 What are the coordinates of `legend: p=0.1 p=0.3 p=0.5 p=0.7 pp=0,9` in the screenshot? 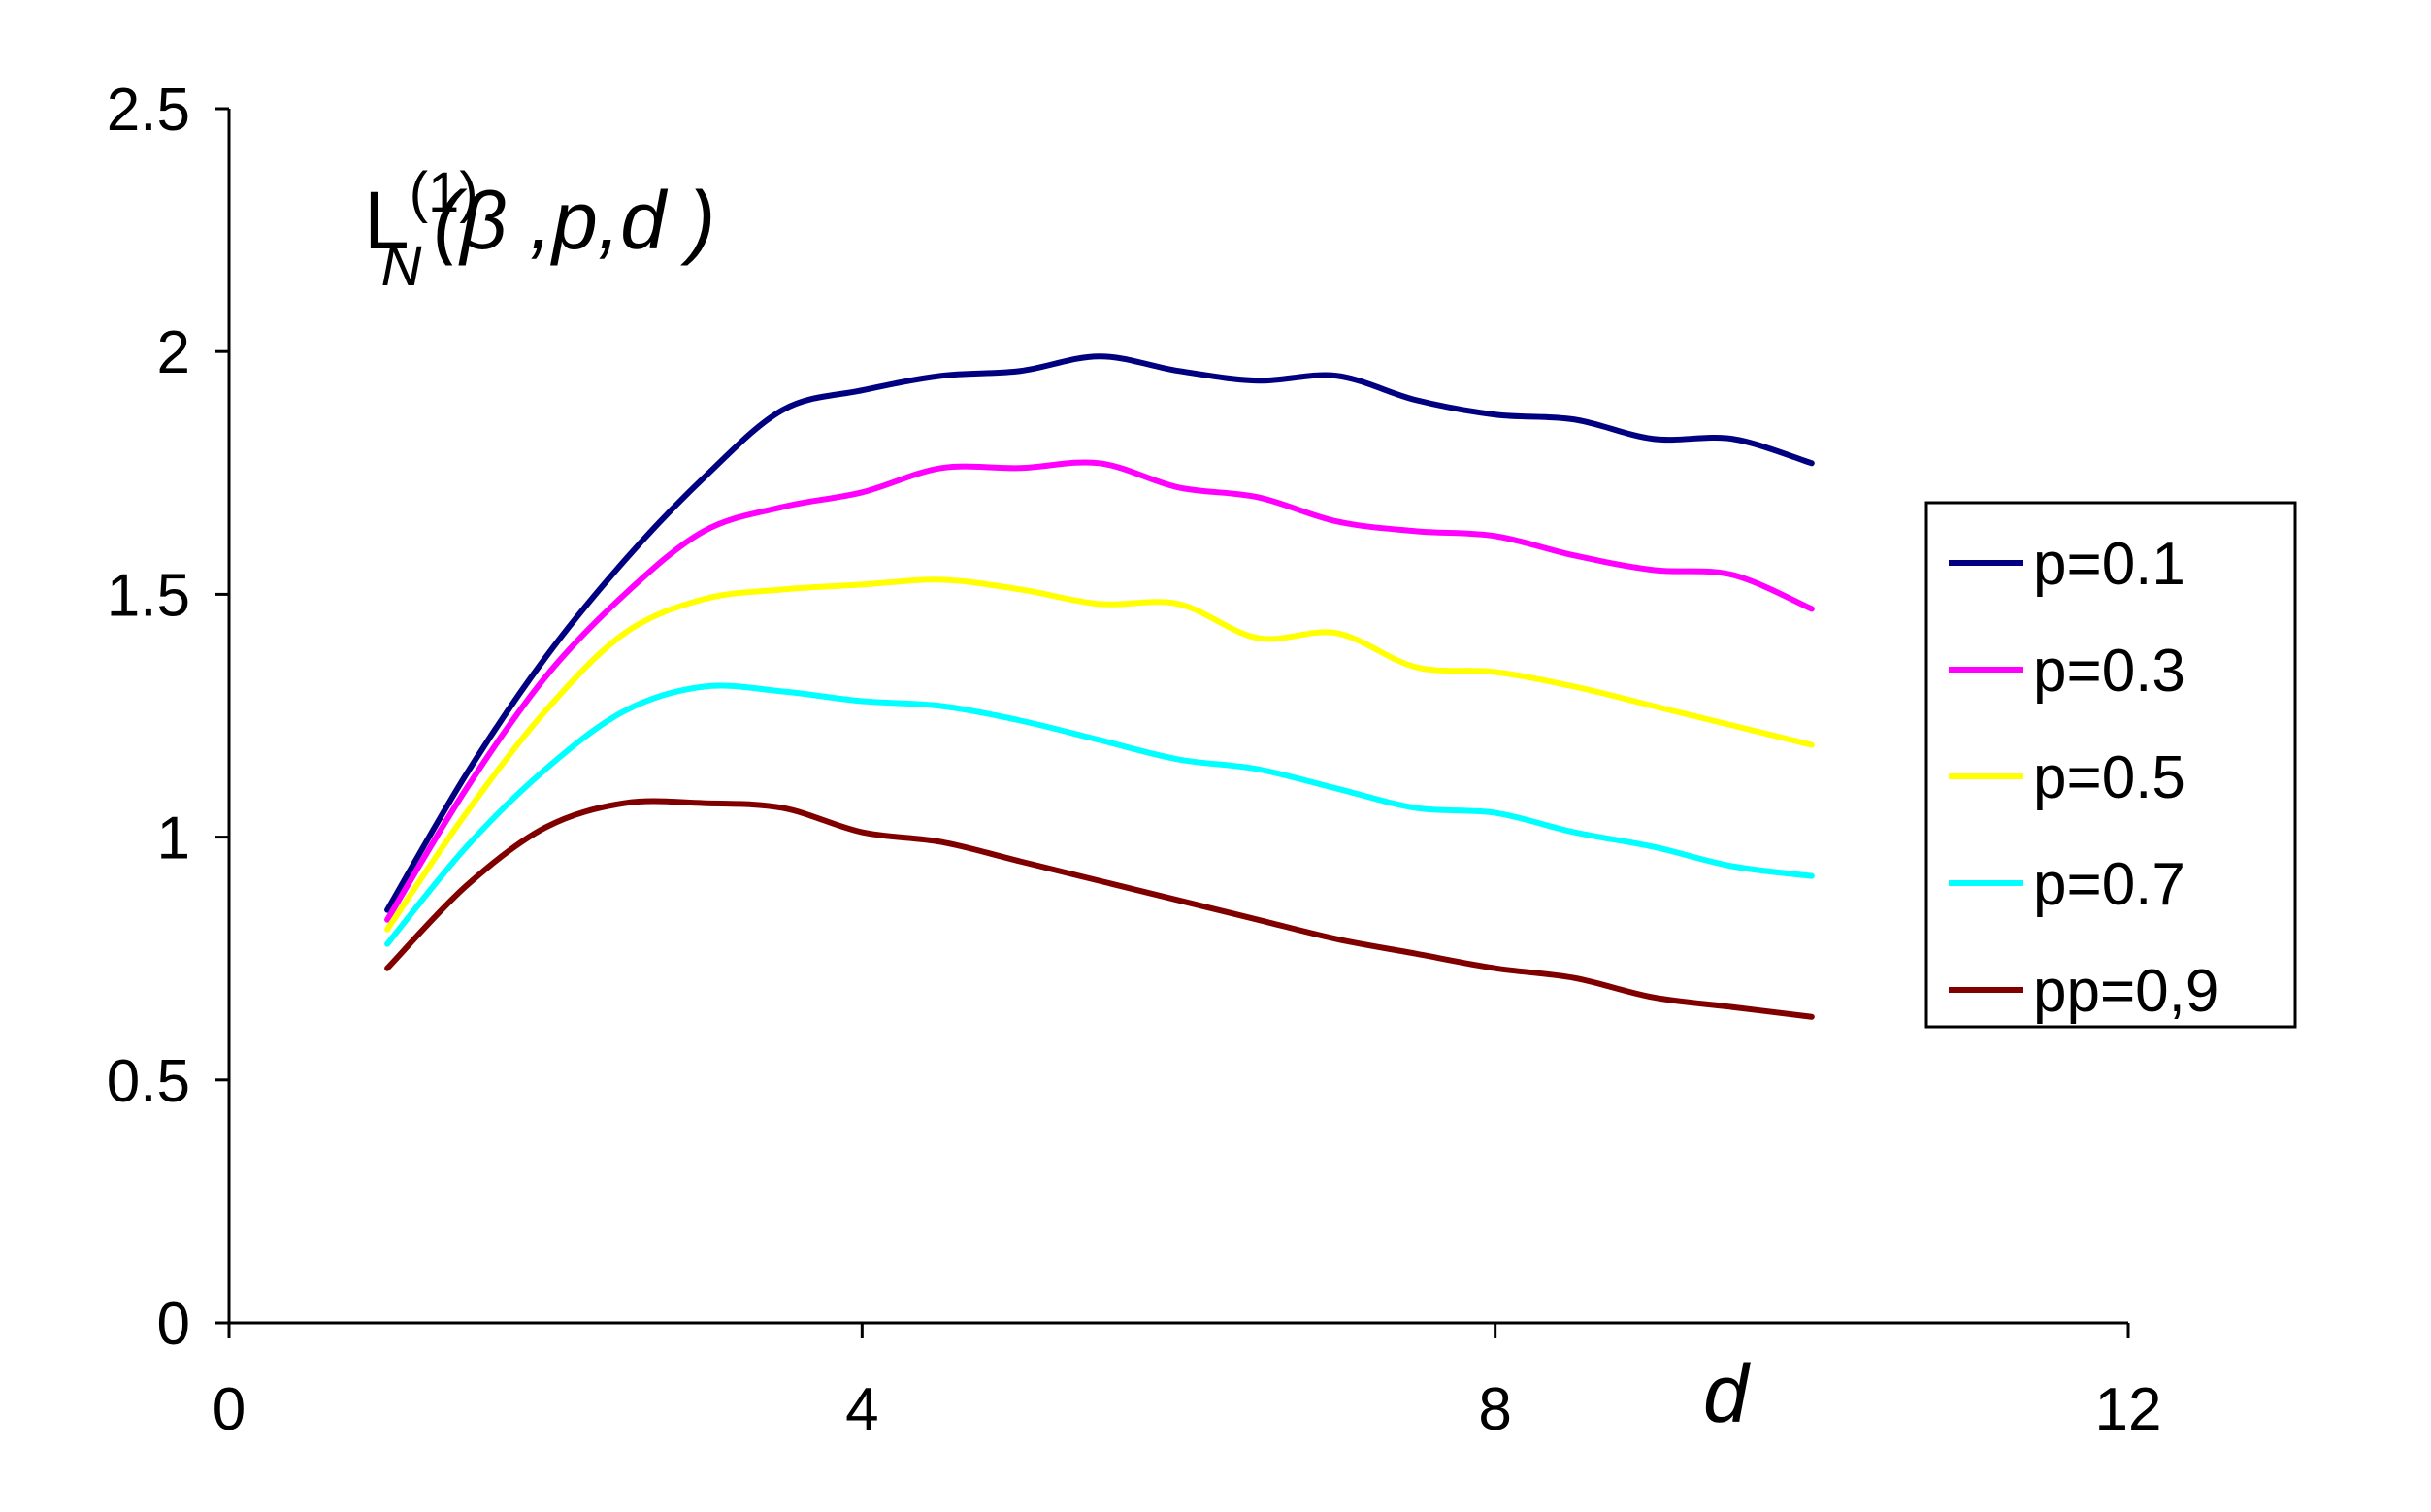 It's located at (2110, 765).